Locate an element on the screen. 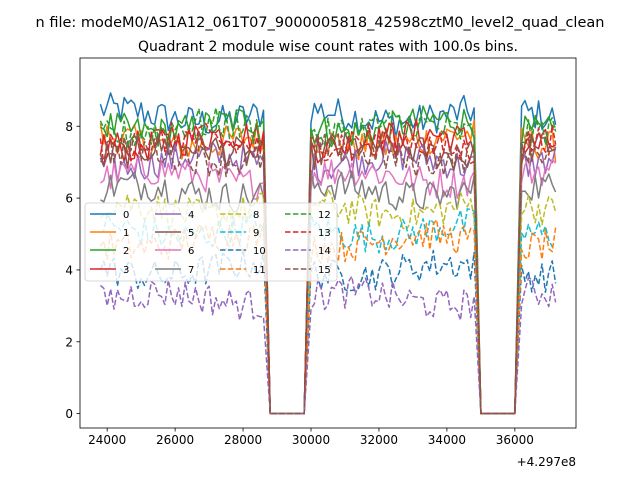 This screenshot has height=480, width=640. legend-label: 1 is located at coordinates (126, 233).